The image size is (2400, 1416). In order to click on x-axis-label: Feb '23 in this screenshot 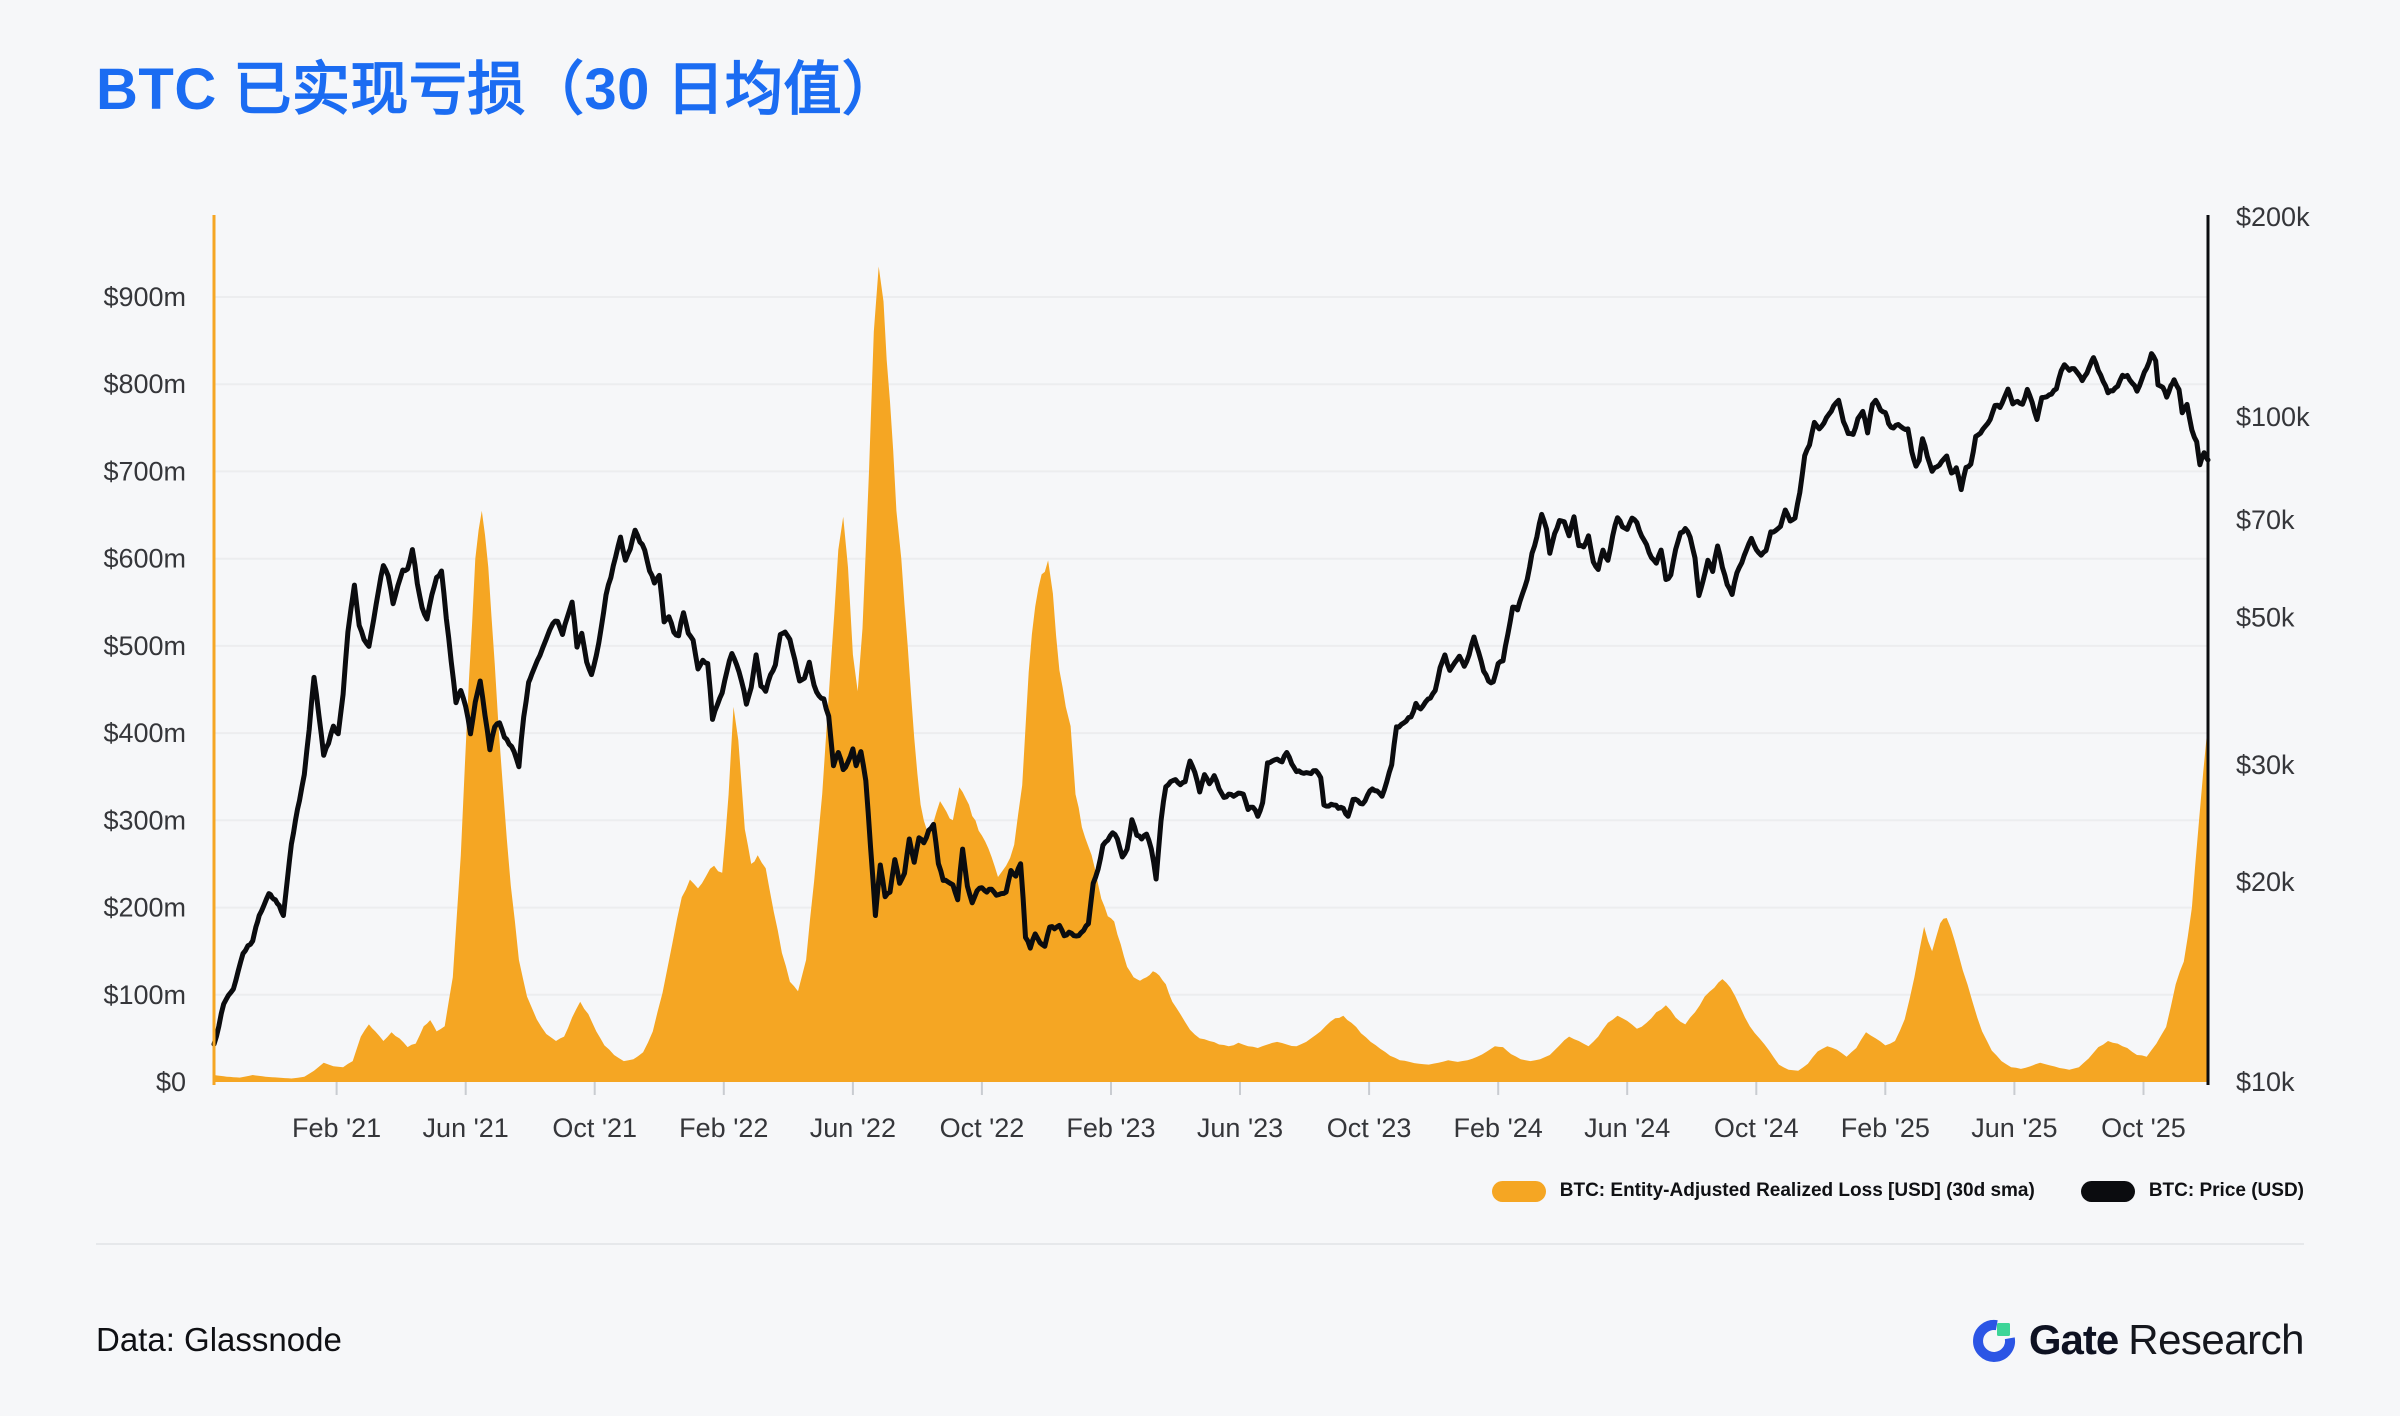, I will do `click(1110, 1128)`.